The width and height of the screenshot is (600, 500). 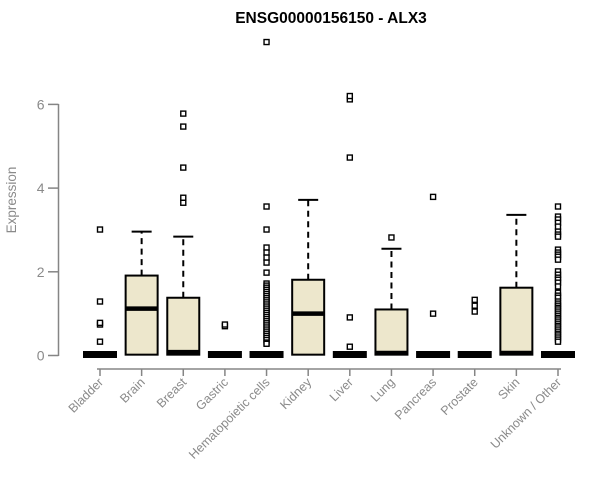 What do you see at coordinates (41, 272) in the screenshot?
I see `y-tick-label: 2` at bounding box center [41, 272].